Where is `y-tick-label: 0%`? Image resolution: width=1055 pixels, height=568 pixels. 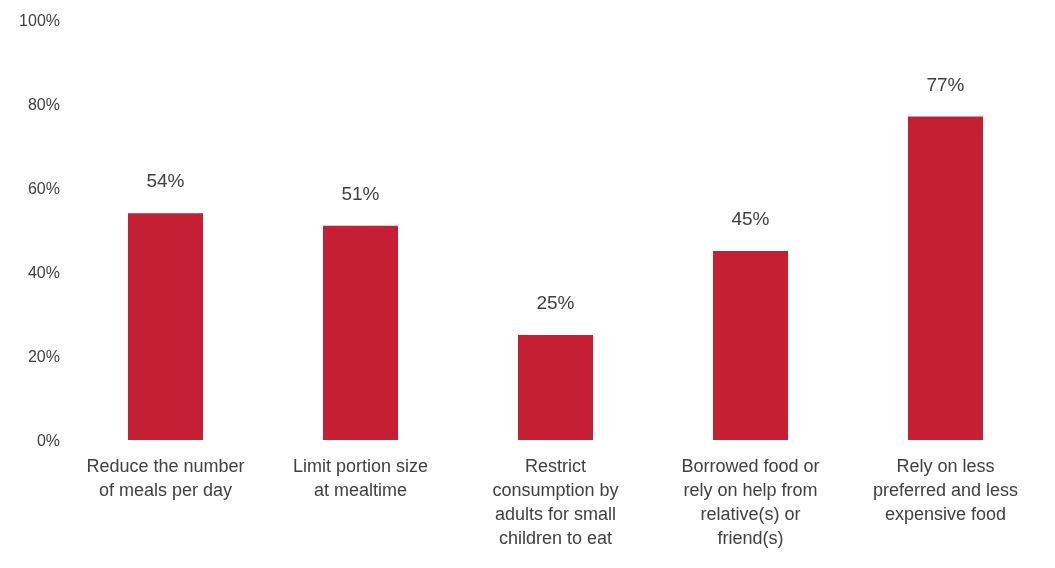 y-tick-label: 0% is located at coordinates (48, 440).